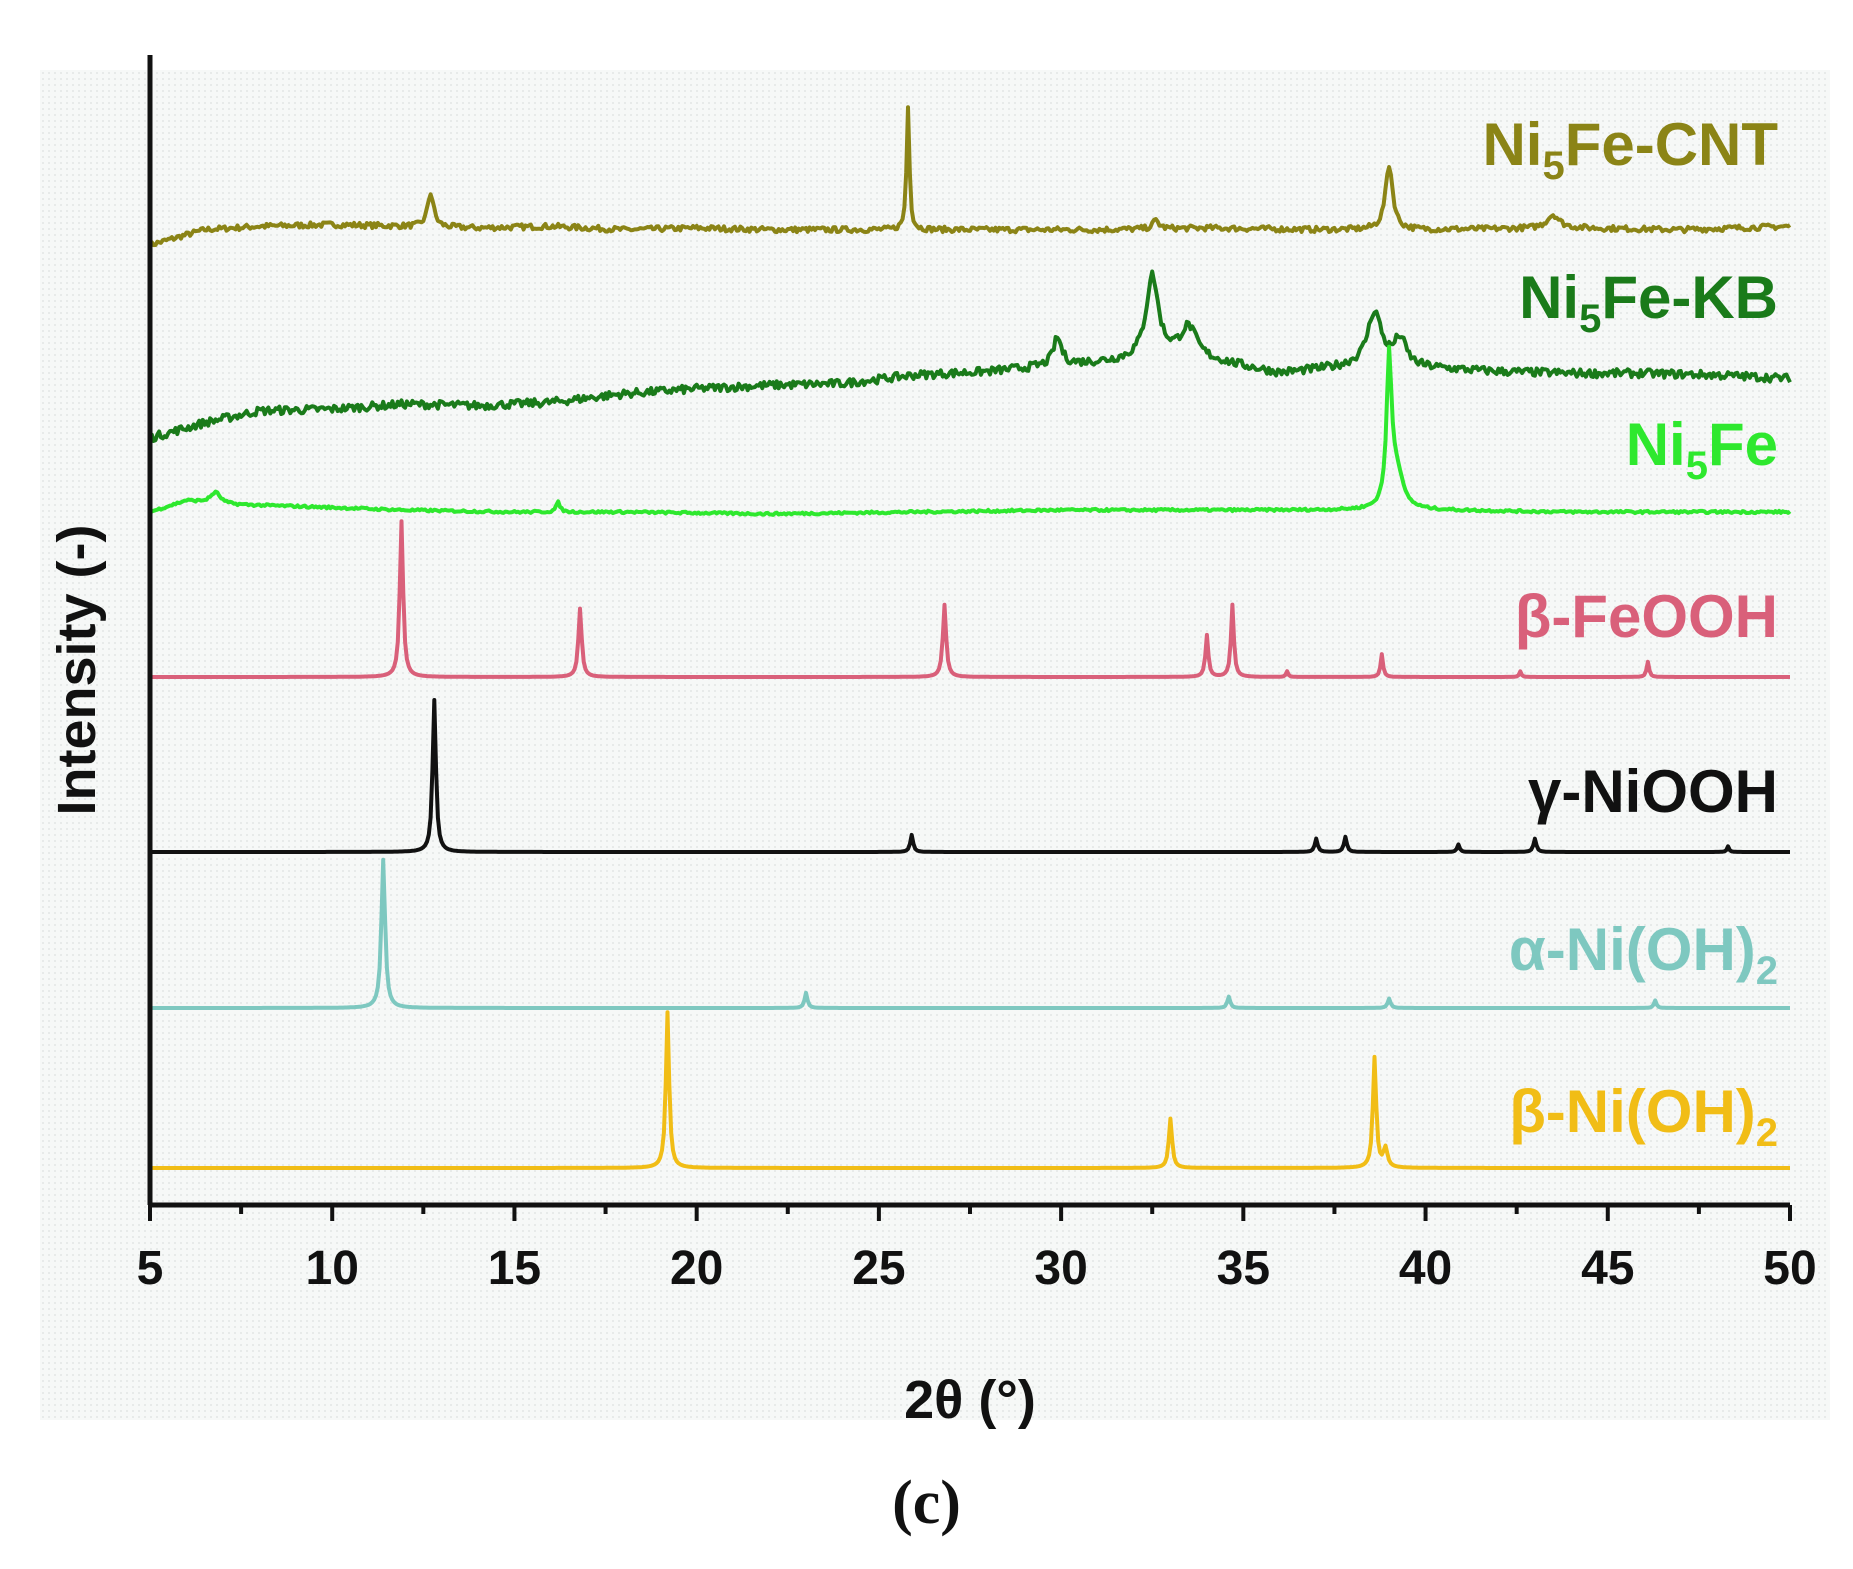 The height and width of the screenshot is (1569, 1853). Describe the element at coordinates (970, 1400) in the screenshot. I see `x-axis-title: 2θ (°)` at that location.